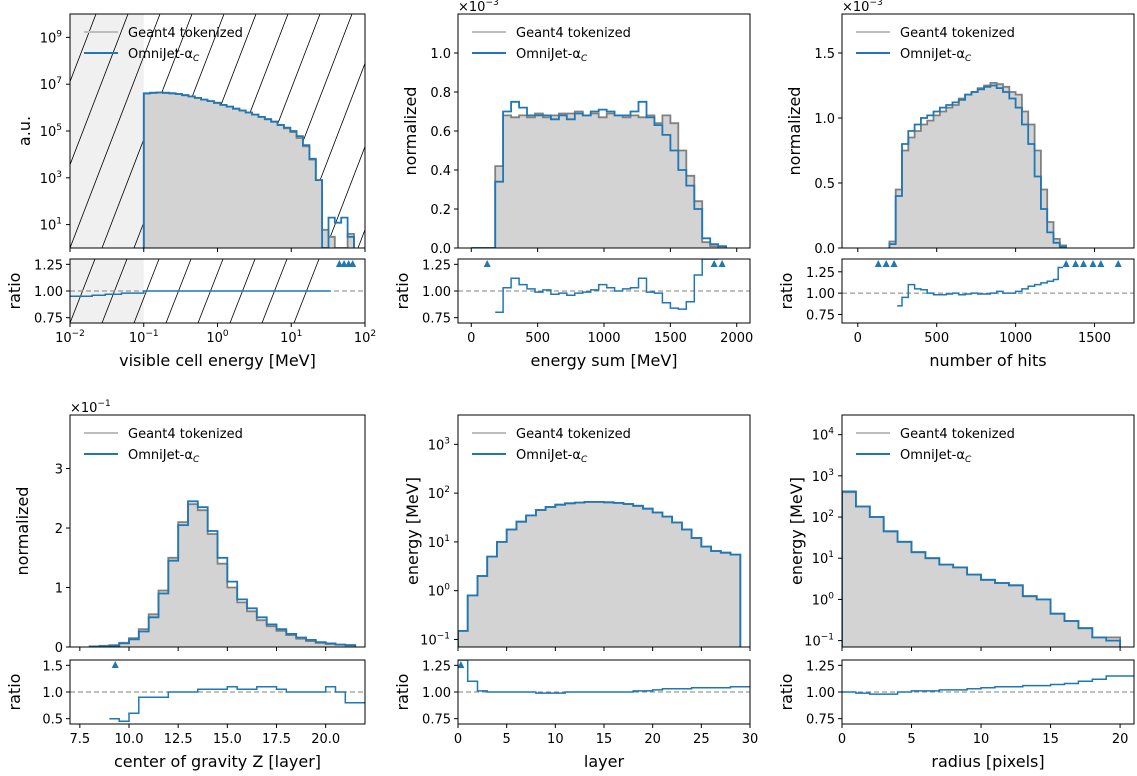 This screenshot has height=776, width=1137. Describe the element at coordinates (59, 589) in the screenshot. I see `y-tick-label: 1` at that location.